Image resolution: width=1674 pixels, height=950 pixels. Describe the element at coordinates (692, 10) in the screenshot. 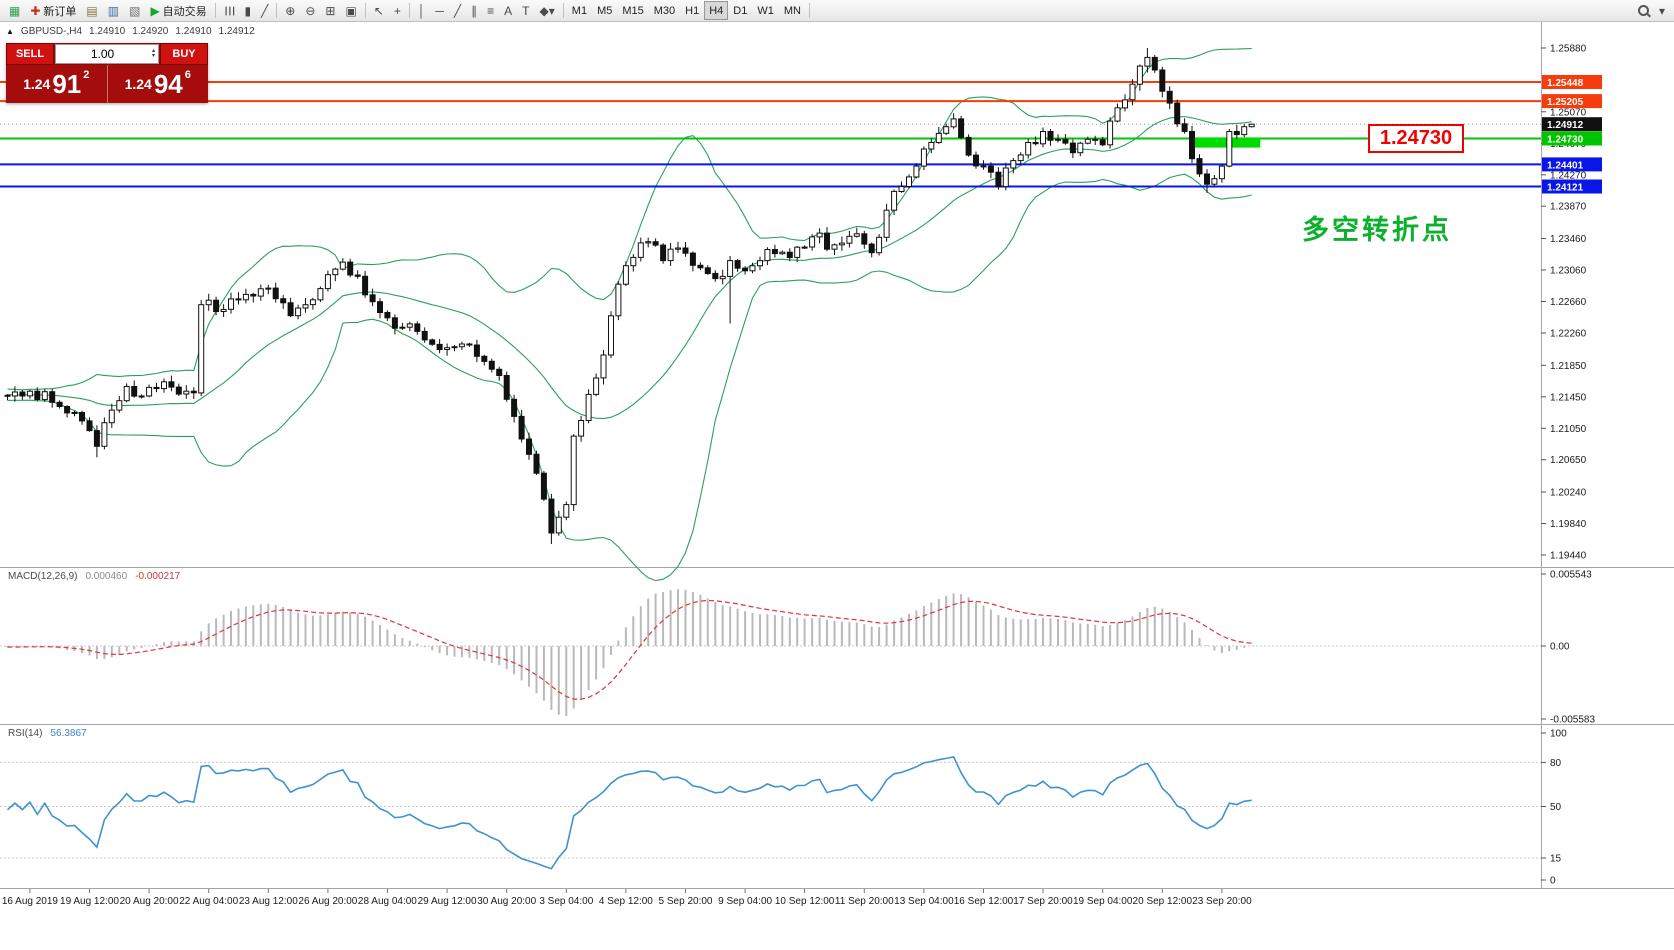

I see `timeframe-h1-button: H1` at that location.